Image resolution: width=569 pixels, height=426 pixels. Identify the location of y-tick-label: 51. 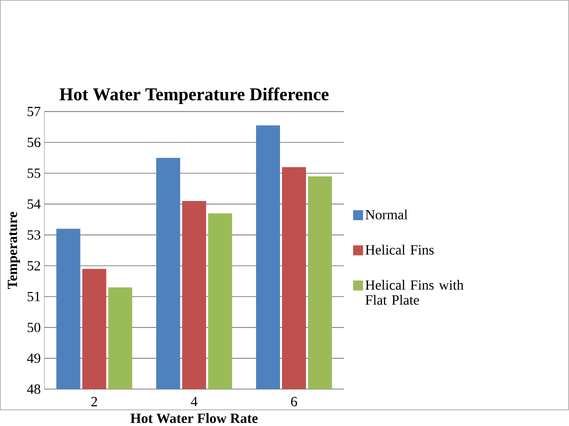
(34, 297).